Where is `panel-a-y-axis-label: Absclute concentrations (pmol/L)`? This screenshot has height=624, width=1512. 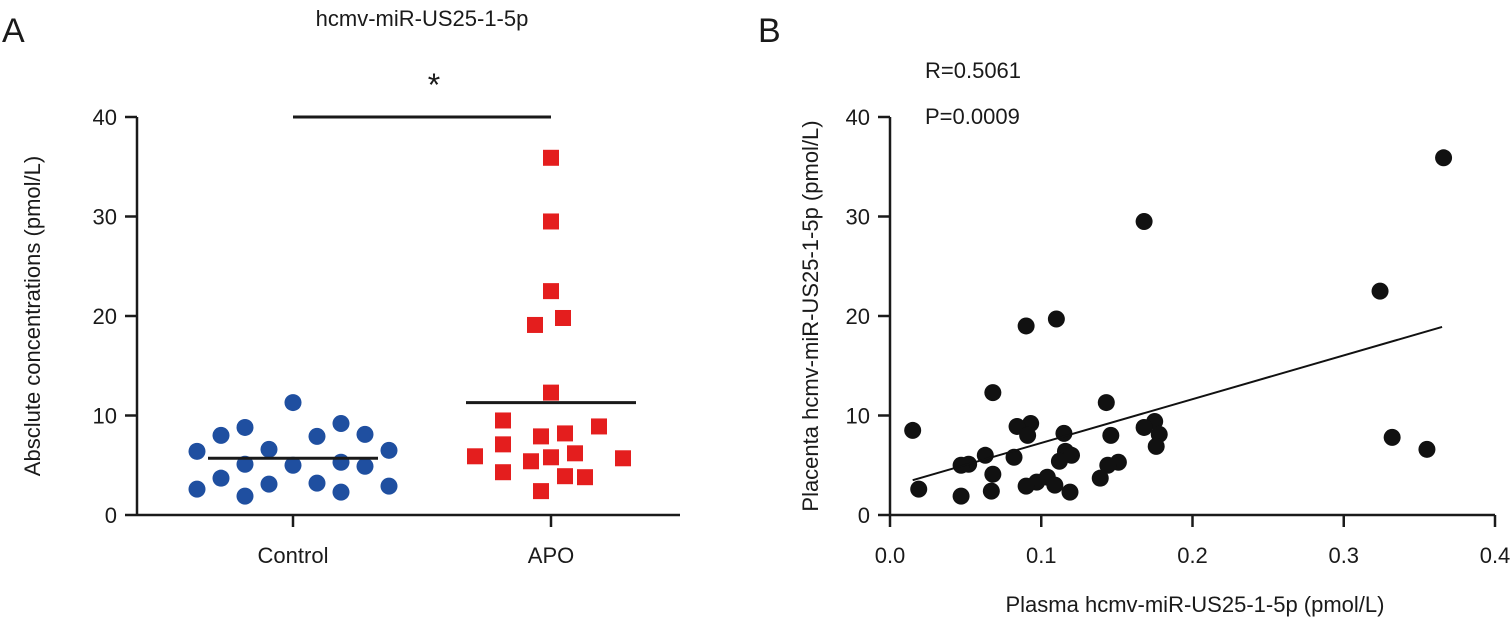 panel-a-y-axis-label: Absclute concentrations (pmol/L) is located at coordinates (32, 316).